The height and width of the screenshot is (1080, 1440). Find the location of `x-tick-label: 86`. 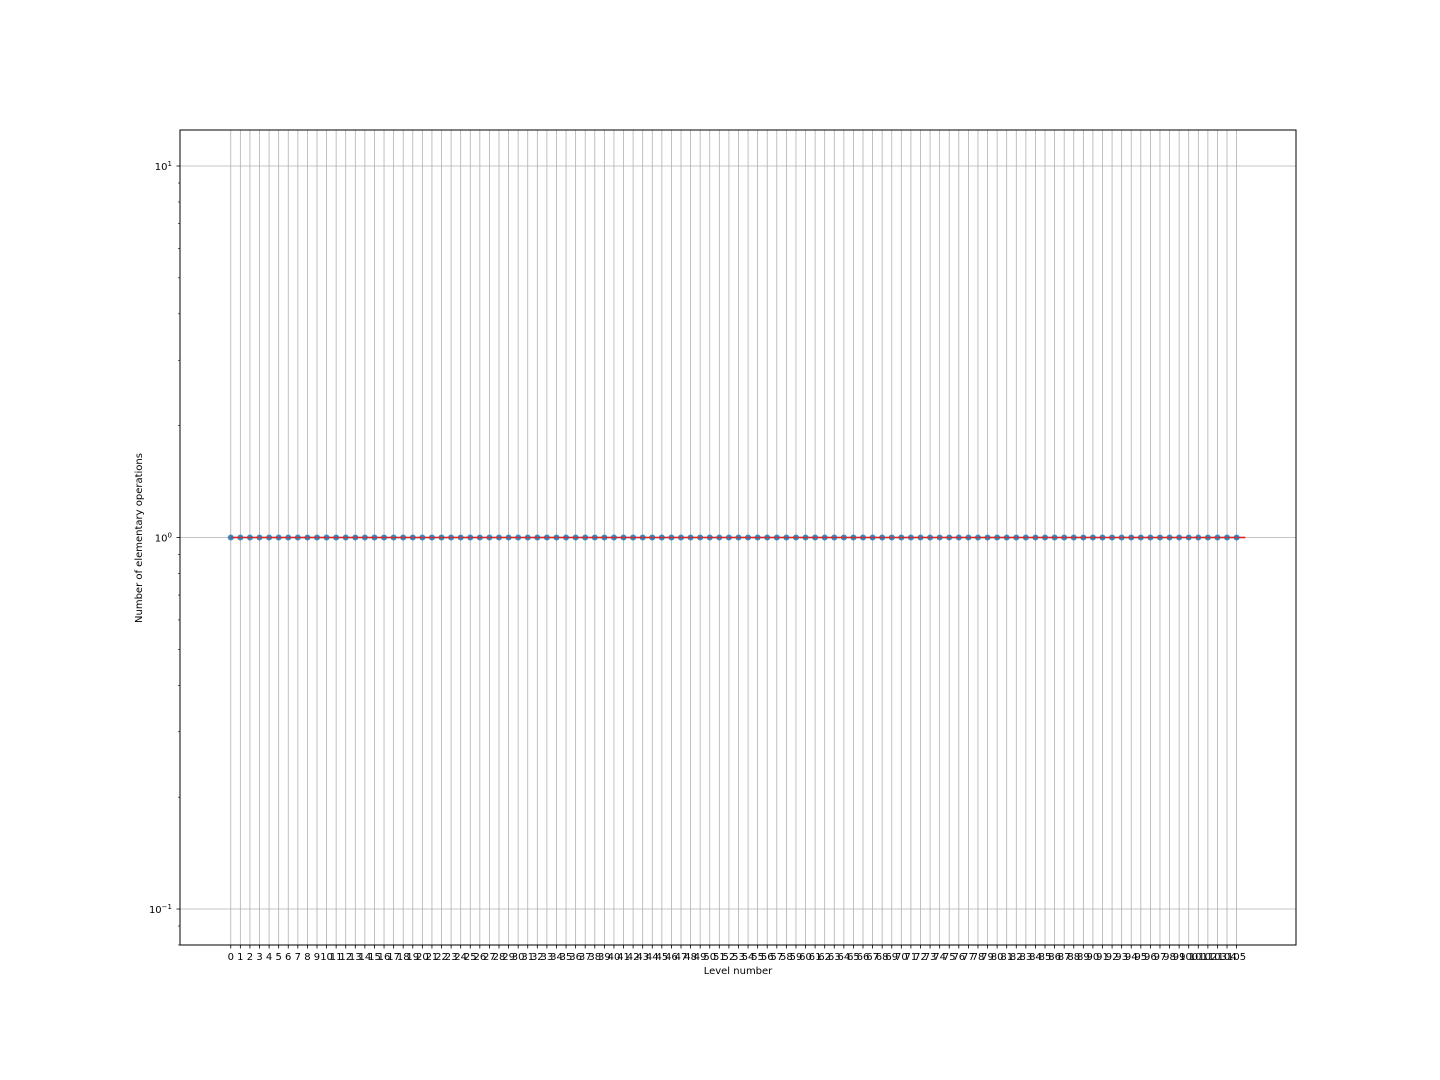

x-tick-label: 86 is located at coordinates (1054, 957).